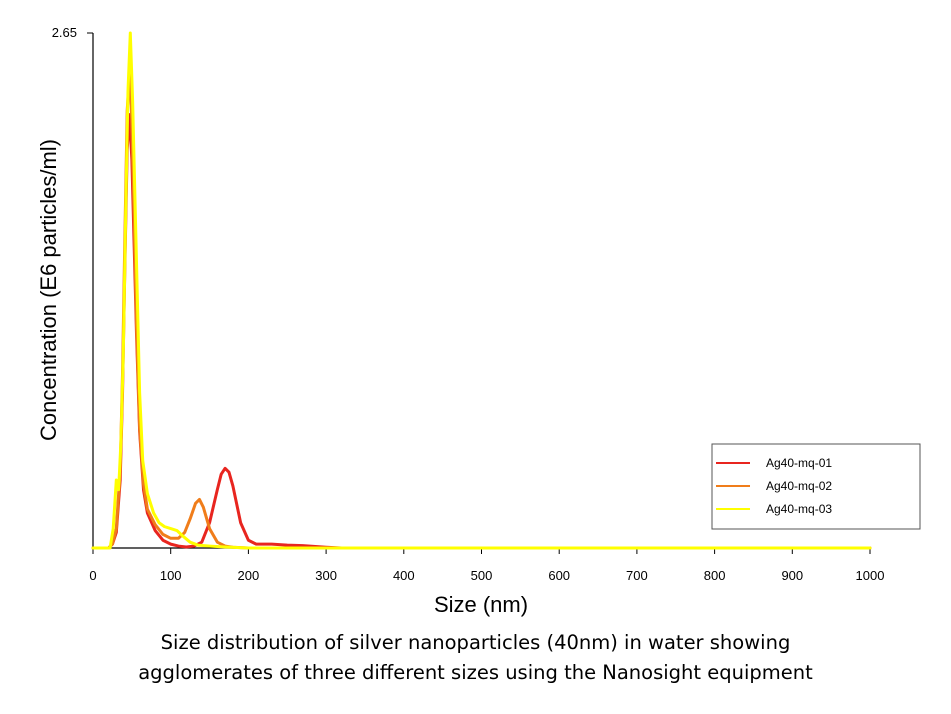 This screenshot has width=951, height=714. I want to click on x-tick-label: 900, so click(792, 575).